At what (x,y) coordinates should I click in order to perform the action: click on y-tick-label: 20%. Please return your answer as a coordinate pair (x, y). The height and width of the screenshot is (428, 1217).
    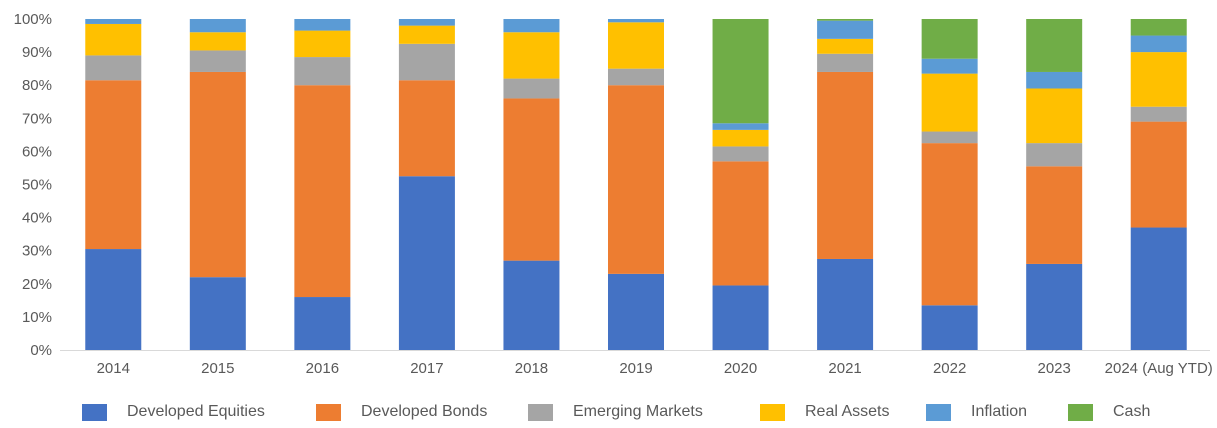
    Looking at the image, I should click on (37, 284).